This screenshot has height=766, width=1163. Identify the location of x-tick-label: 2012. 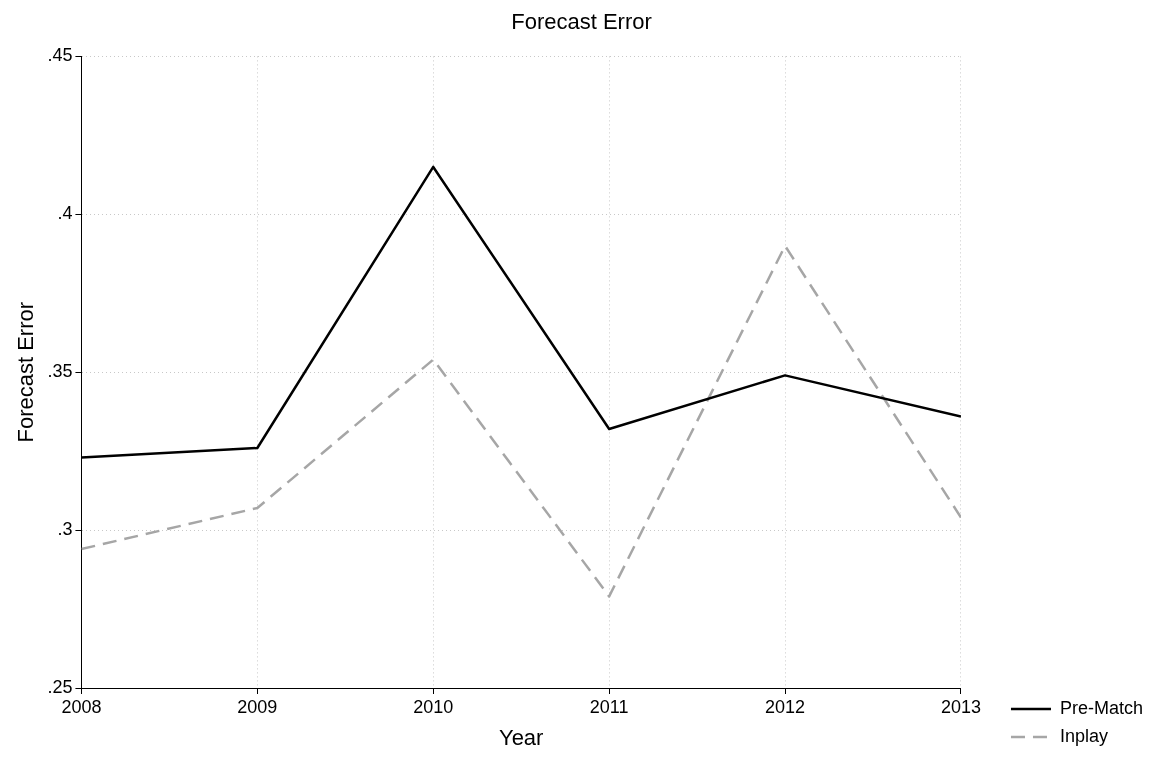
(785, 706).